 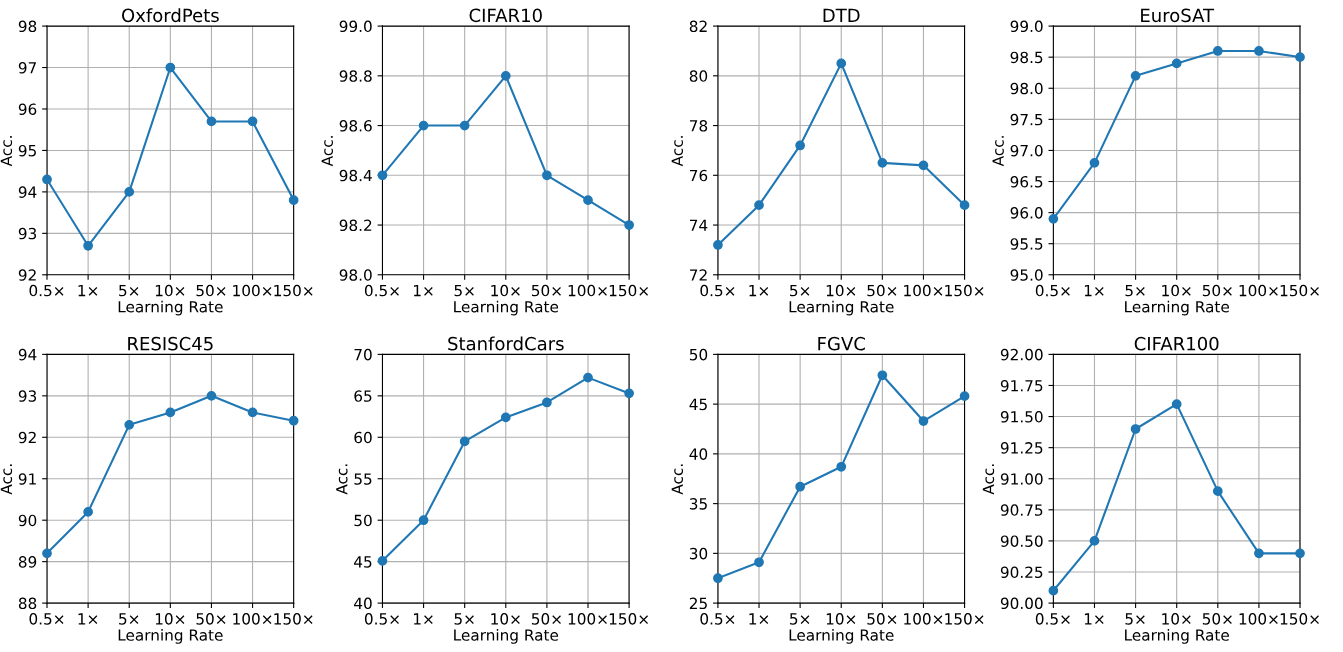 What do you see at coordinates (1026, 181) in the screenshot?
I see `y-tick-label: 96.5` at bounding box center [1026, 181].